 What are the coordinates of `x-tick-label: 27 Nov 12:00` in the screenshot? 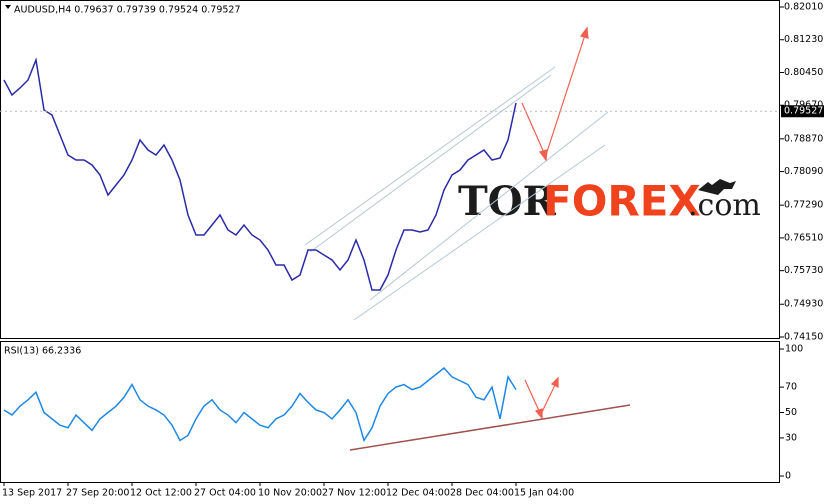 It's located at (354, 493).